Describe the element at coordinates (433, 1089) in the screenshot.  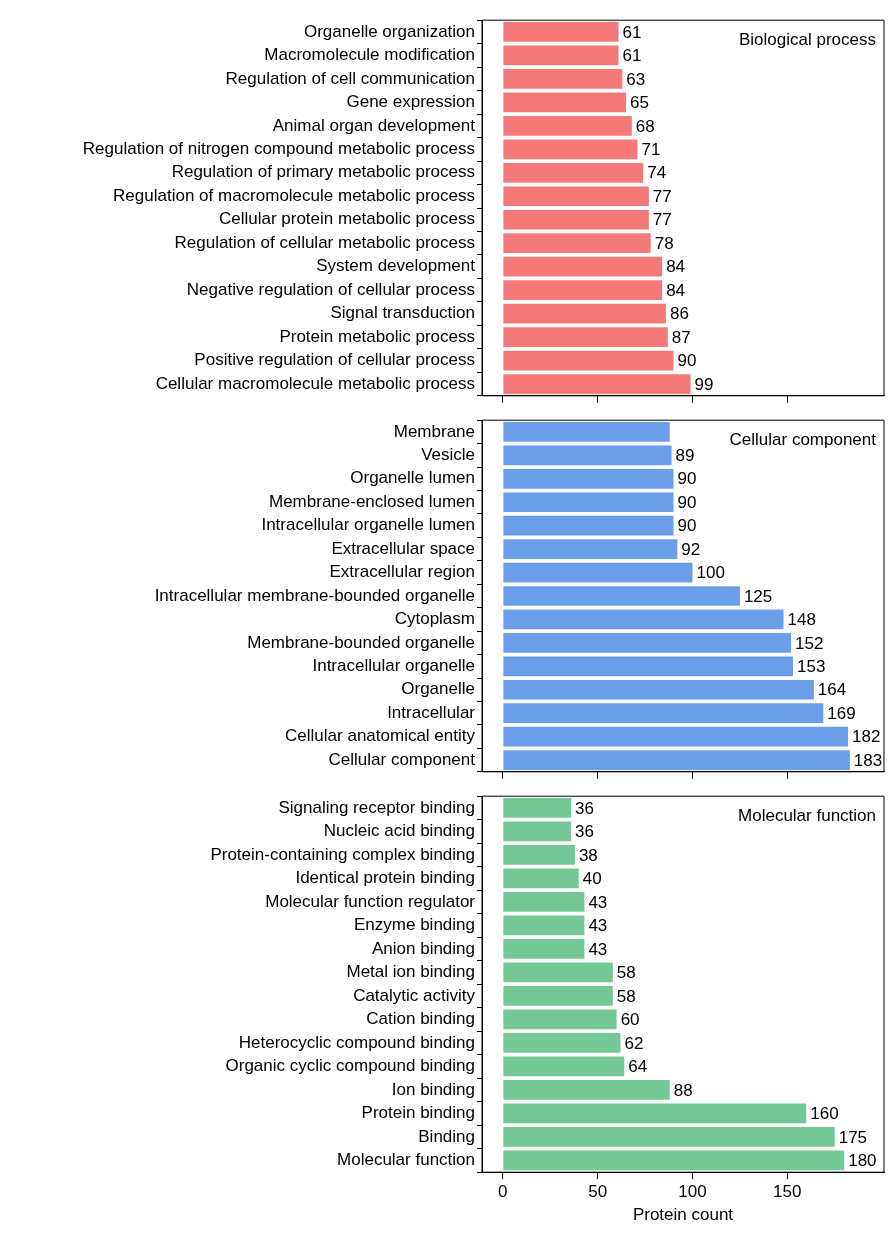
I see `y-tick-label: Ion binding` at that location.